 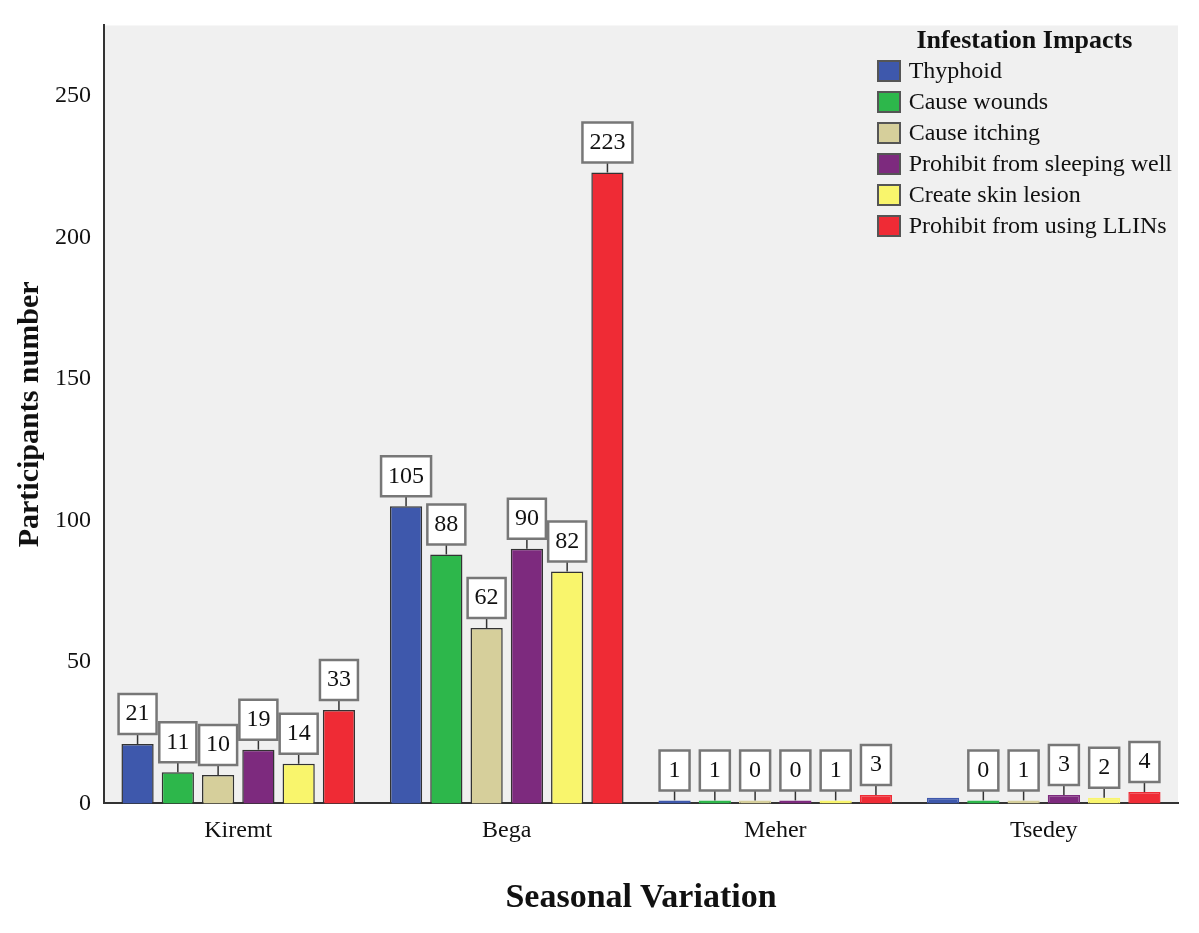 I want to click on data-label: 4, so click(x=1144, y=760).